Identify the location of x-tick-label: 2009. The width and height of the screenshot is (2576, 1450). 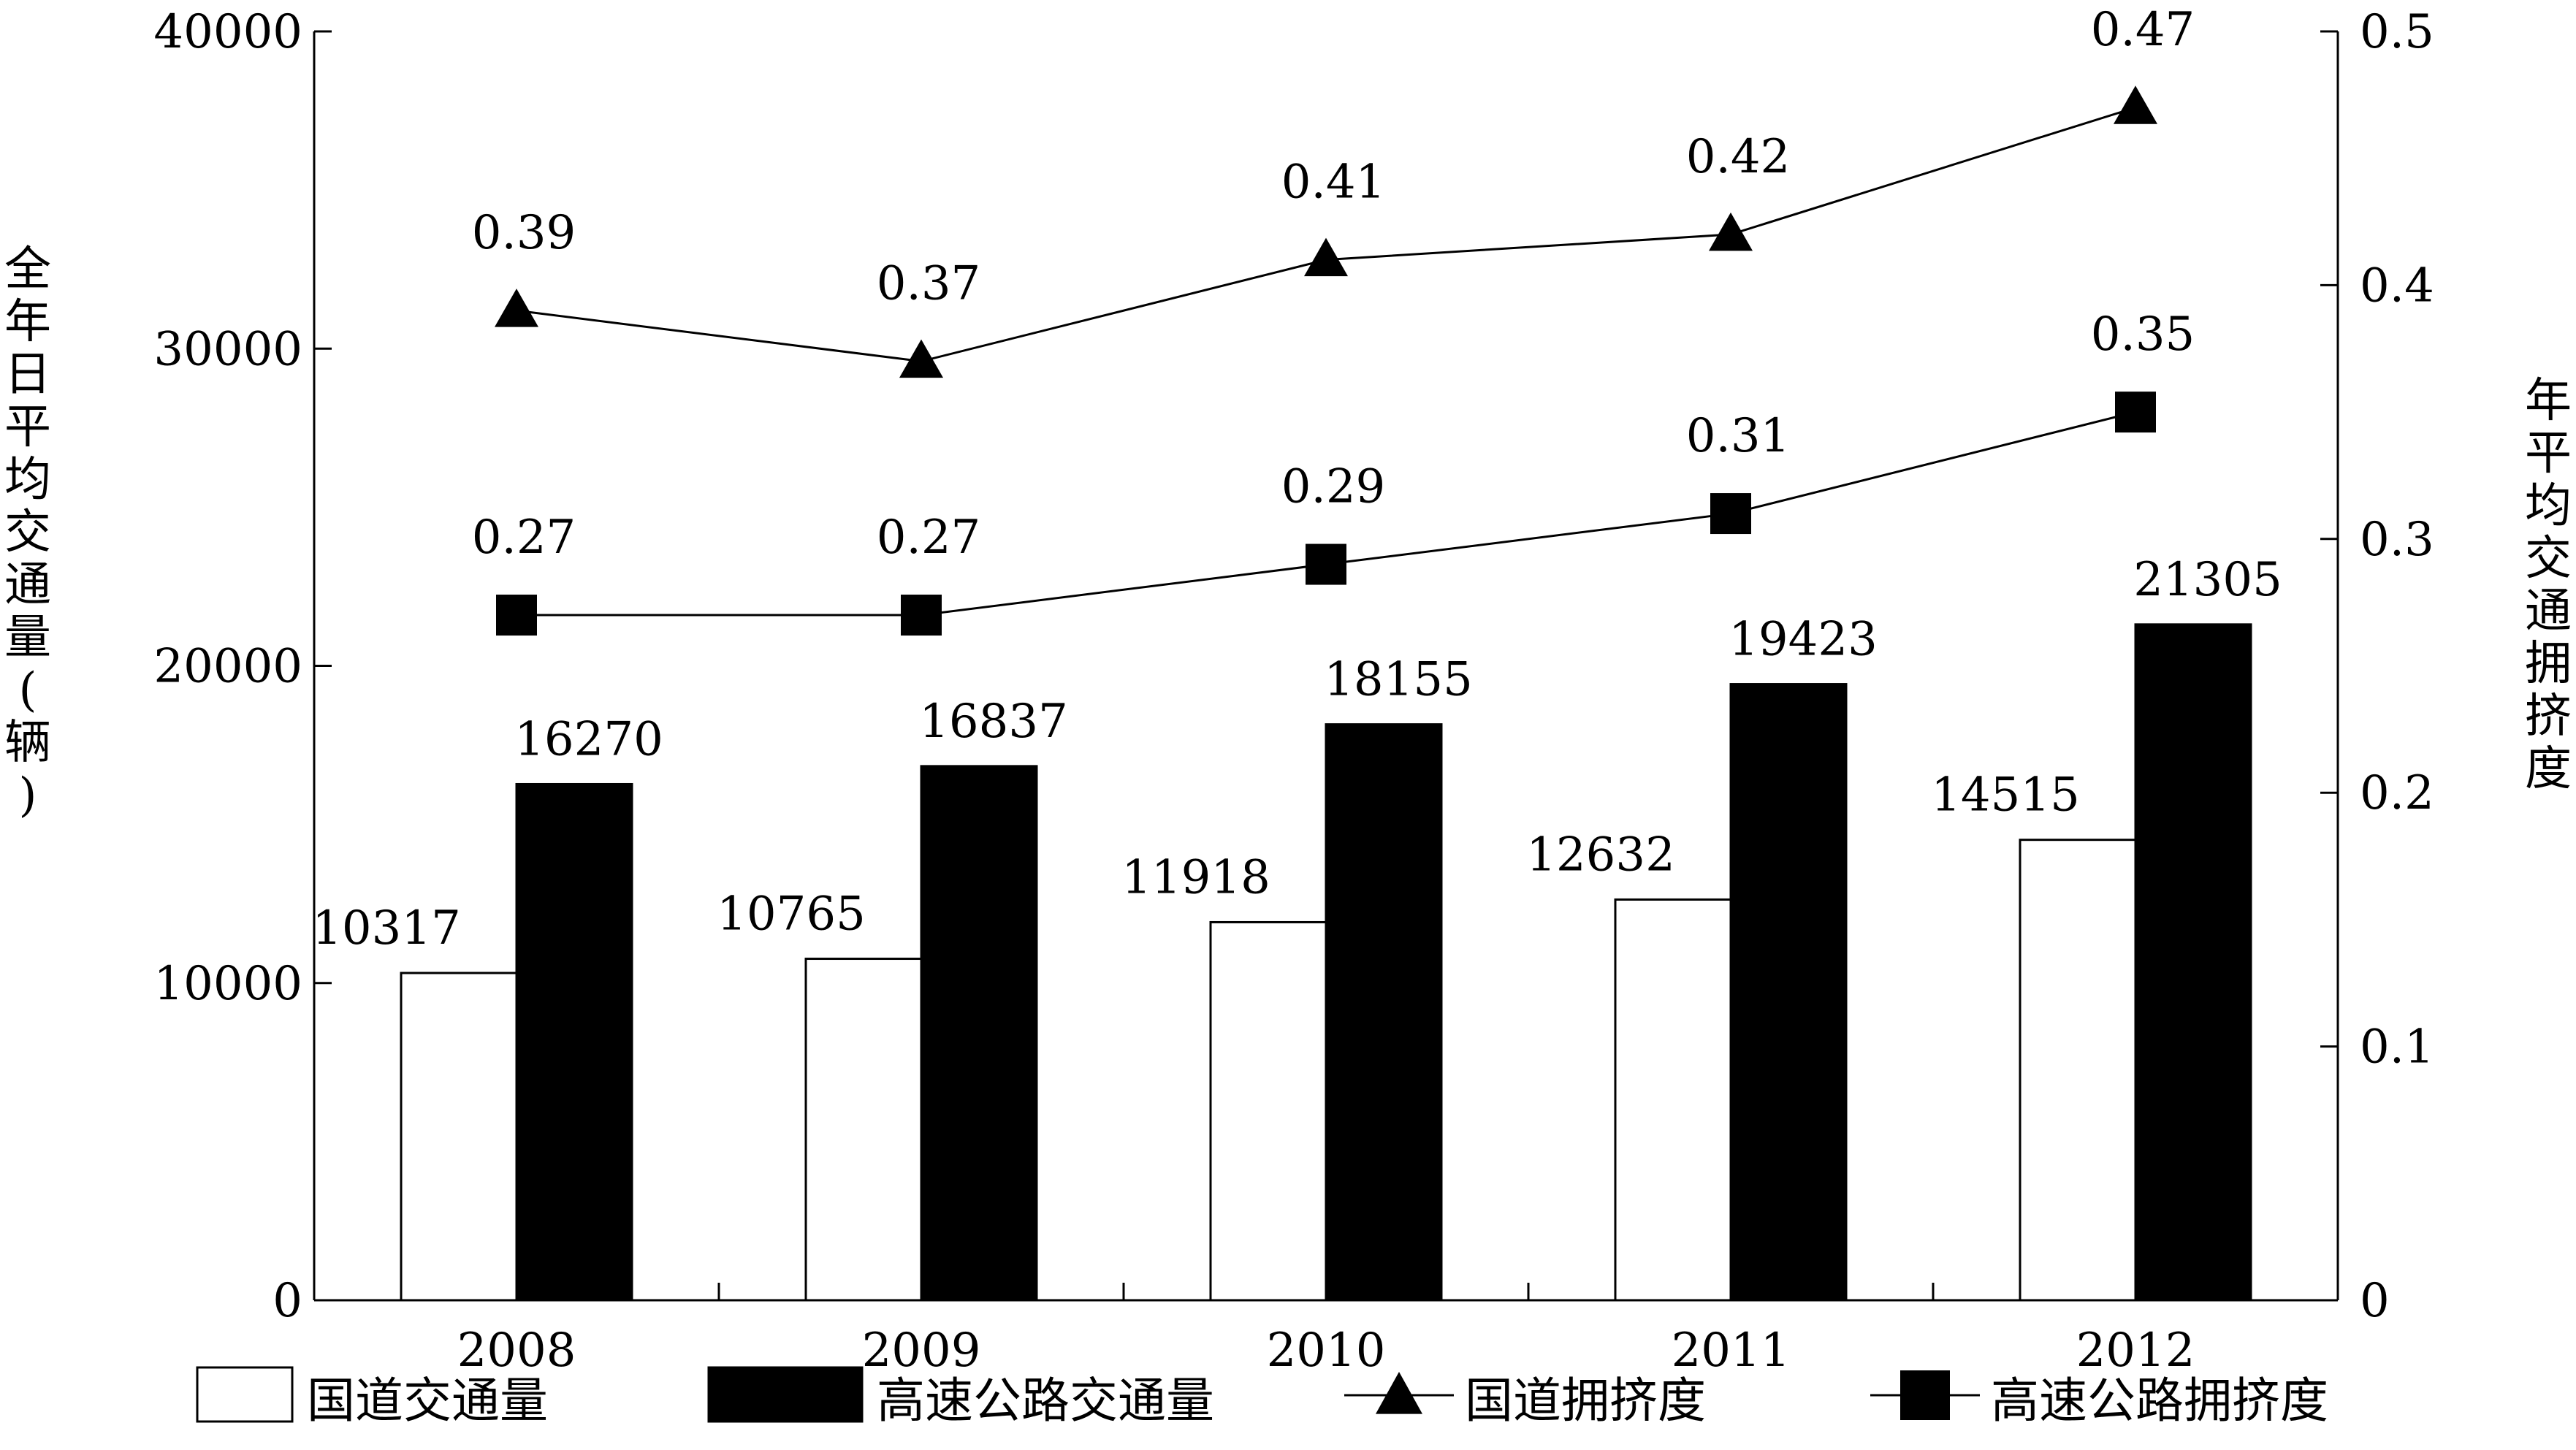
(922, 1351).